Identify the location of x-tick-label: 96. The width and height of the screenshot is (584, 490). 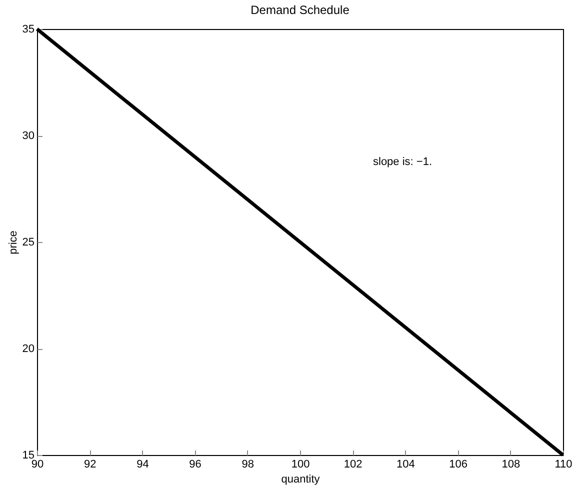
(195, 464).